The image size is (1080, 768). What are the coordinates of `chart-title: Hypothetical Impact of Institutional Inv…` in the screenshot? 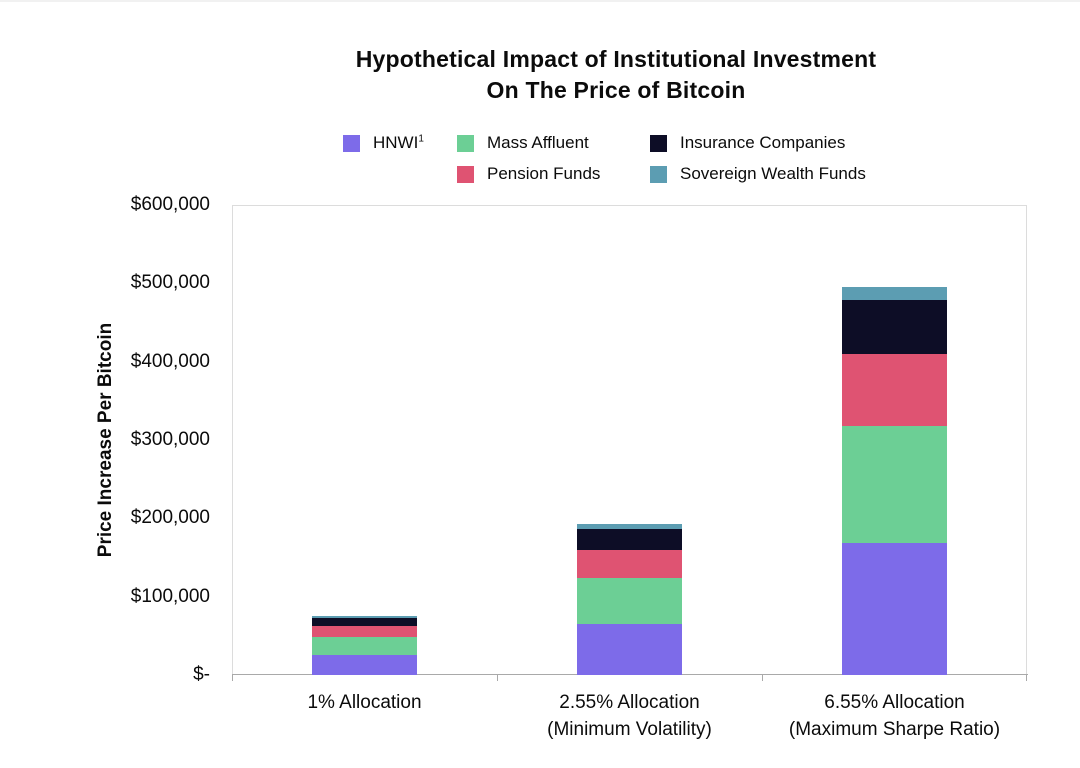 It's located at (616, 75).